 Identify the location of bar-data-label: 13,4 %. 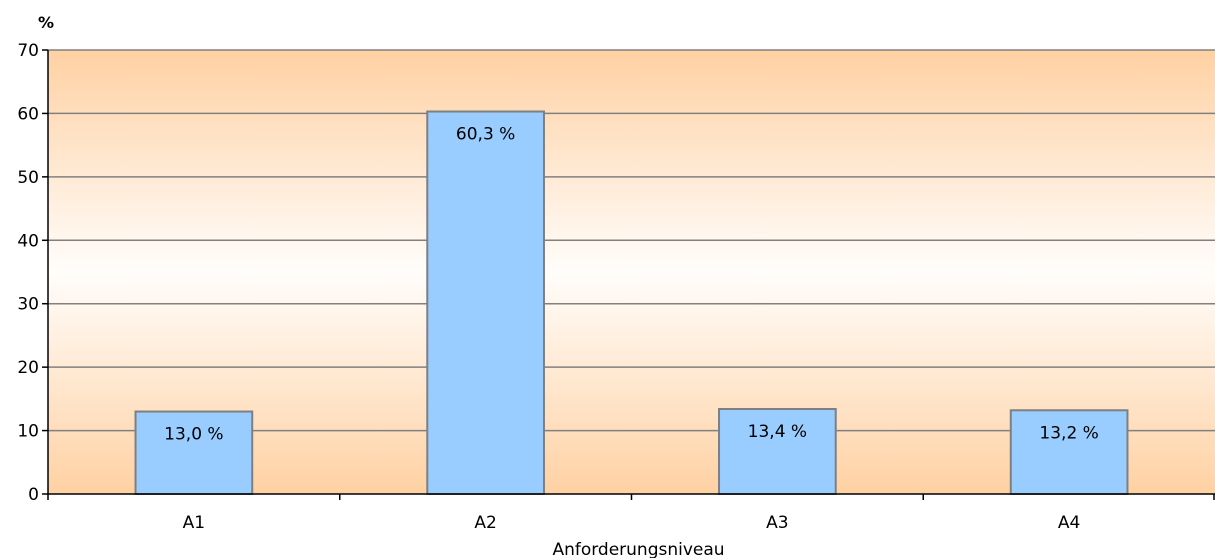
(777, 432).